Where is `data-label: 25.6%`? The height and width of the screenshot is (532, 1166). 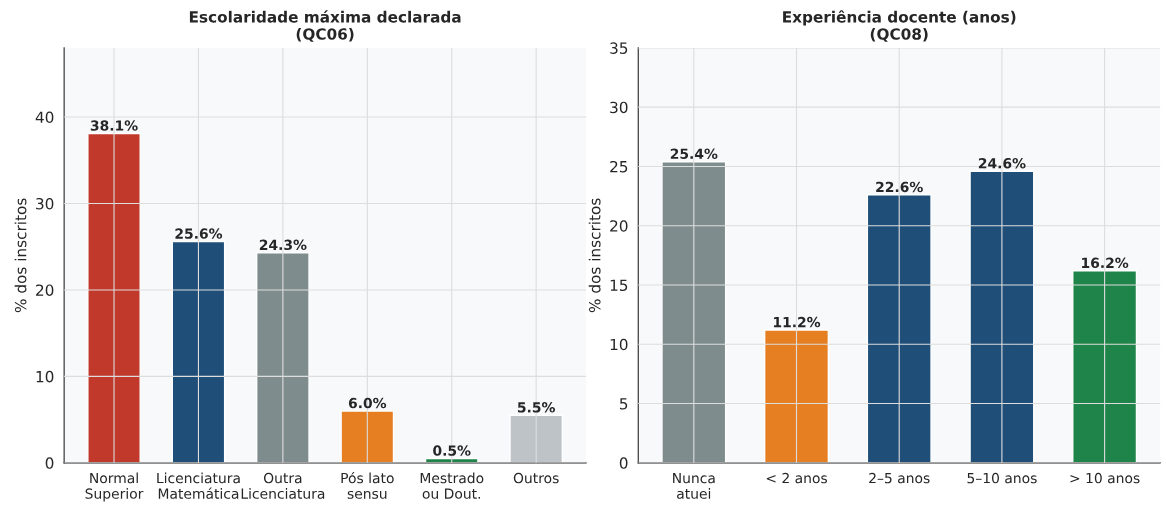
data-label: 25.6% is located at coordinates (199, 233).